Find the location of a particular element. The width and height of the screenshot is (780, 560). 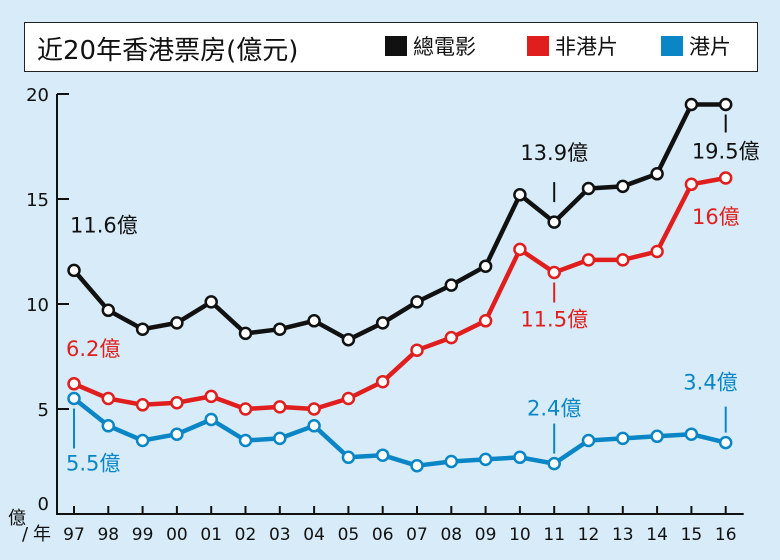

x-tick-label: 13 is located at coordinates (623, 535).